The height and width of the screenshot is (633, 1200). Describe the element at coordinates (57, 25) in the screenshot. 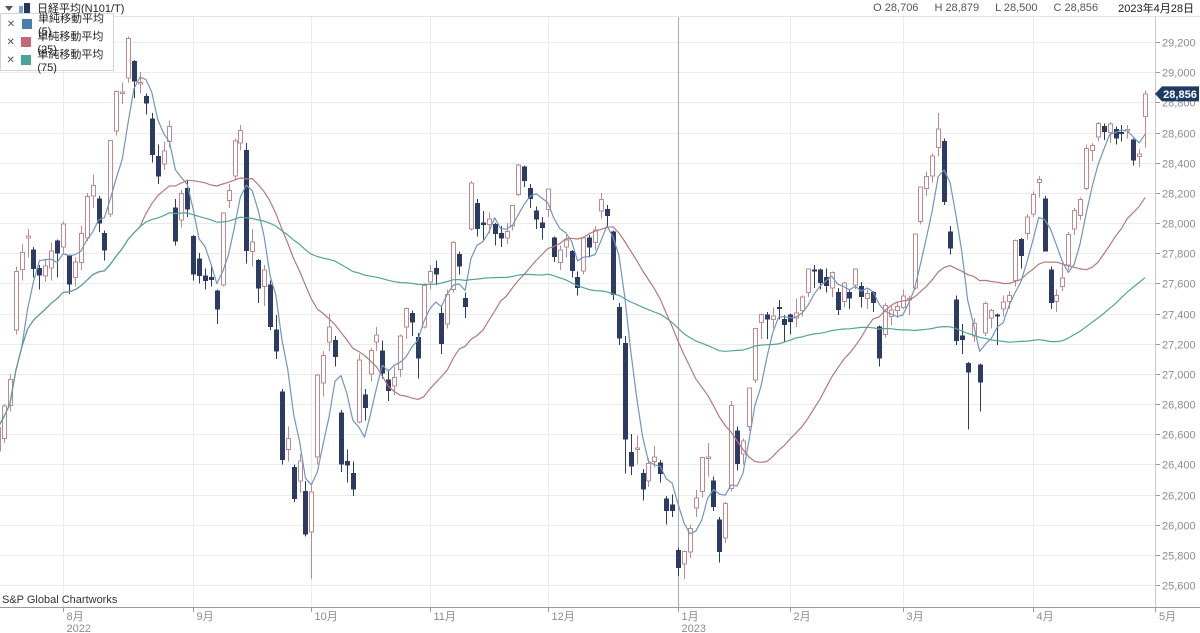

I see `legend-row-sma5: ✕ 単純移動平均 (5)` at that location.